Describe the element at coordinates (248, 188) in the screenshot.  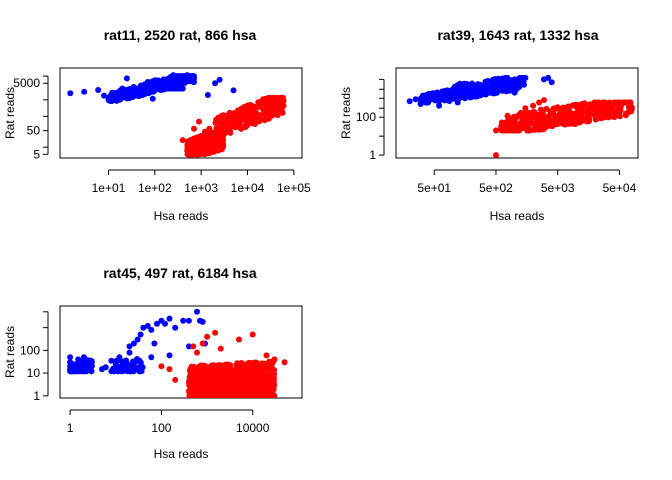
I see `x-tick-label: 1e+04` at that location.